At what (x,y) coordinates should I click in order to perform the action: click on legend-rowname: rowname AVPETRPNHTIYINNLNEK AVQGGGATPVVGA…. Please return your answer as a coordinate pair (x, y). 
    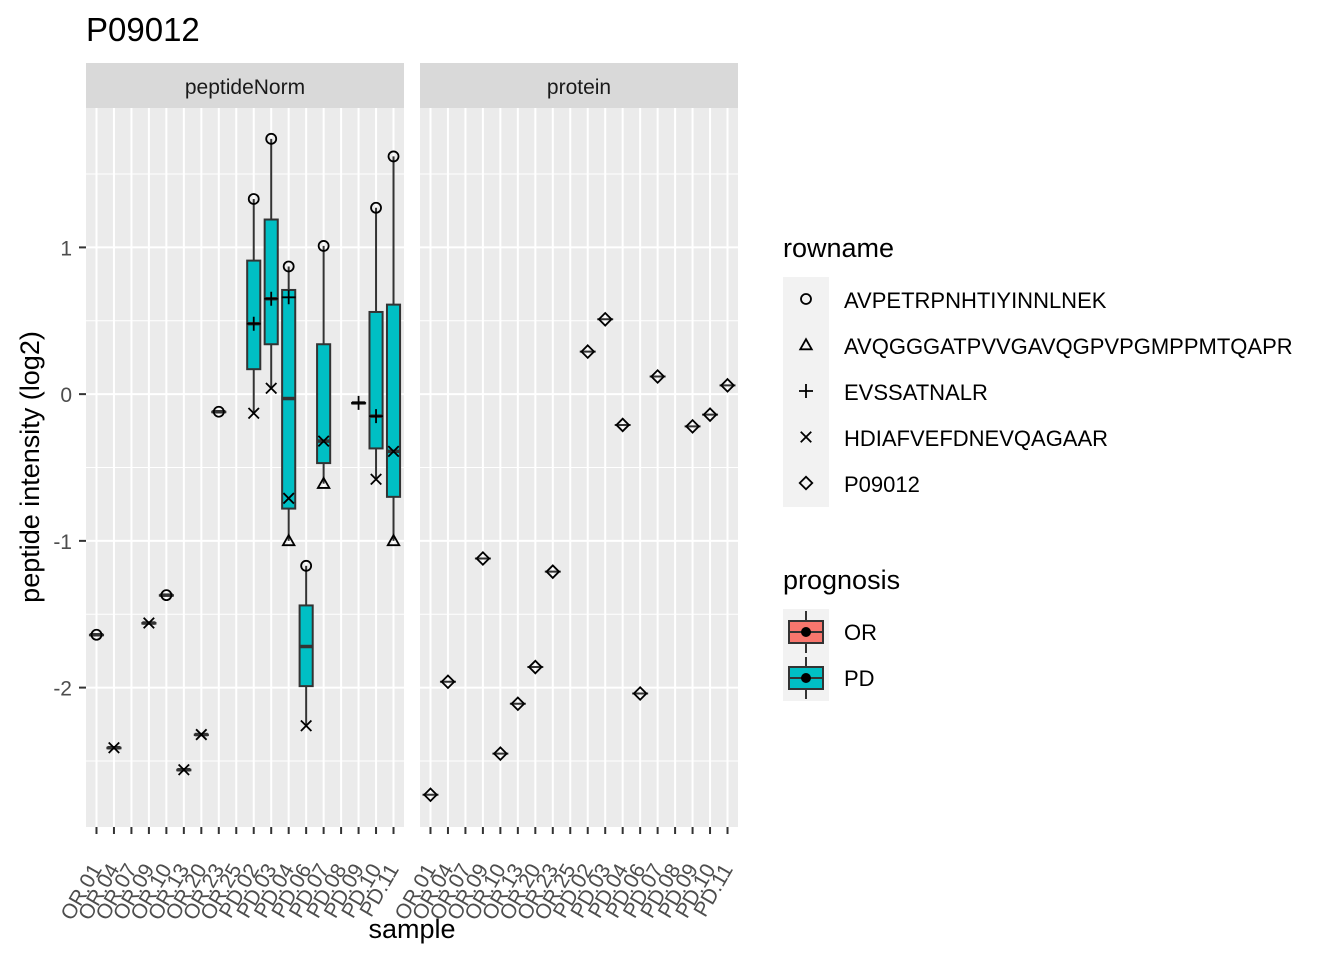
    Looking at the image, I should click on (1038, 370).